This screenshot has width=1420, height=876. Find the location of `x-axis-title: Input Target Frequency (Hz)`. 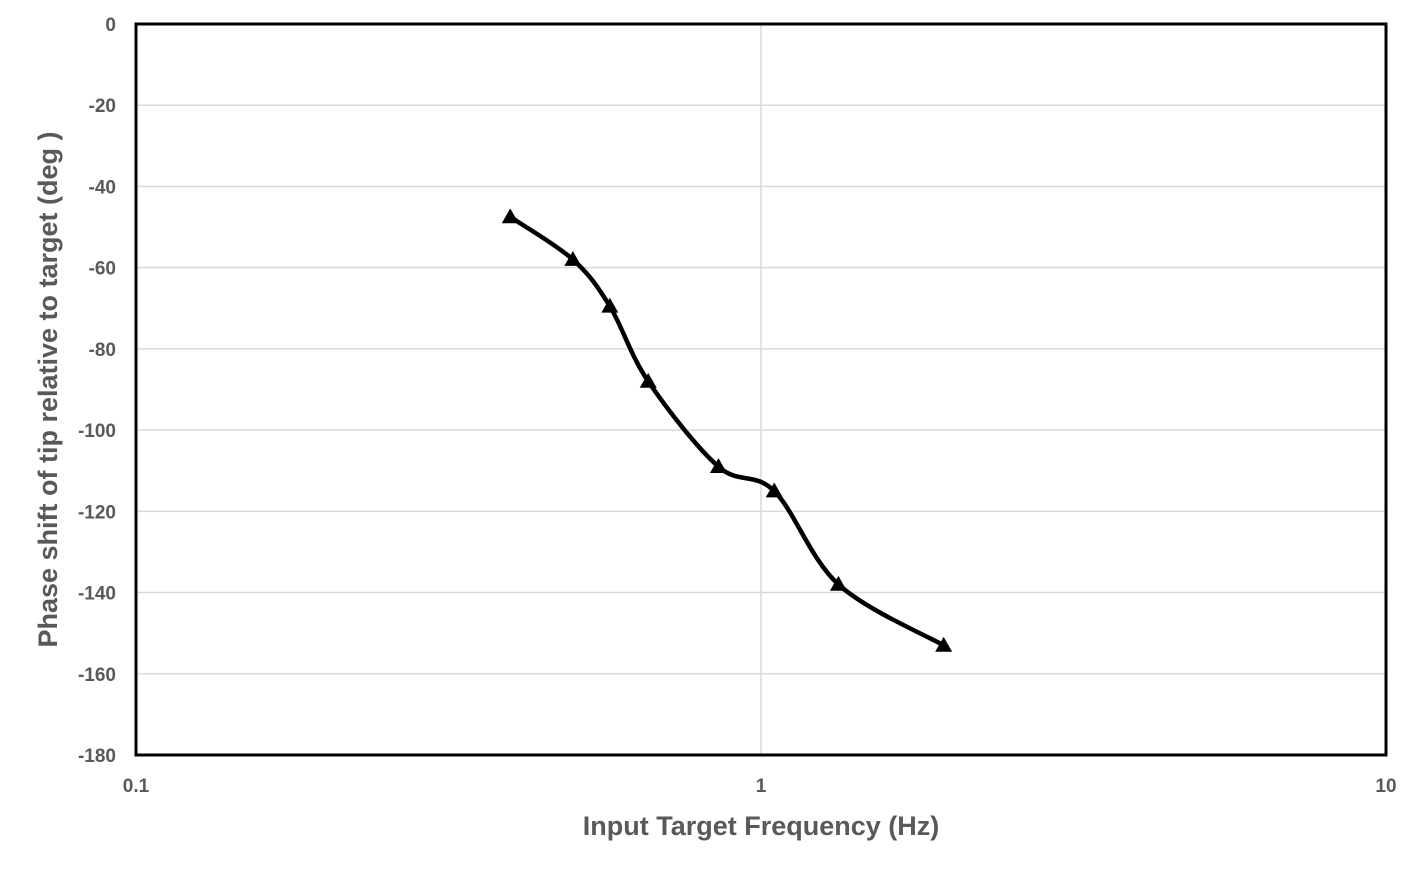

x-axis-title: Input Target Frequency (Hz) is located at coordinates (761, 826).